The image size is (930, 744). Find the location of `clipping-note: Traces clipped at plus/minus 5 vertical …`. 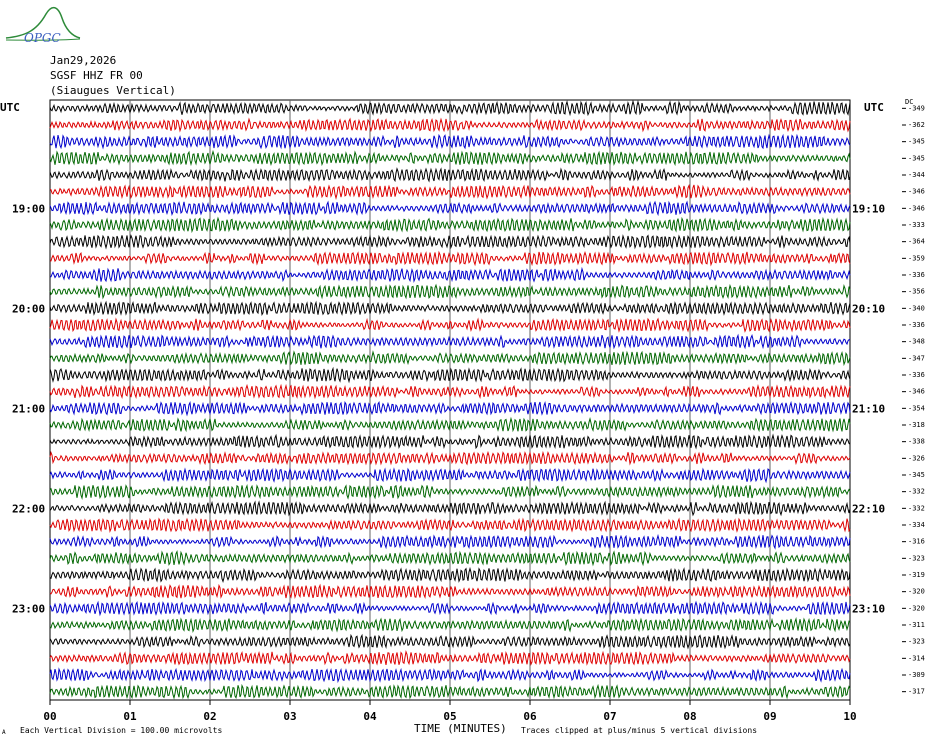

clipping-note: Traces clipped at plus/minus 5 vertical … is located at coordinates (639, 730).